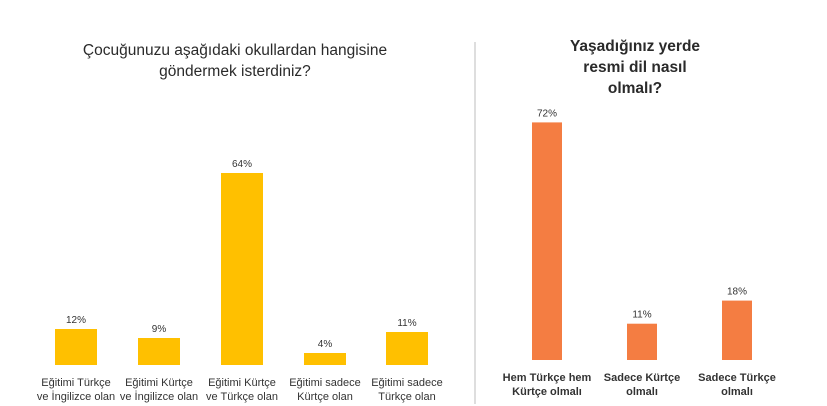  Describe the element at coordinates (325, 344) in the screenshot. I see `left-value-label-3: 4%` at that location.